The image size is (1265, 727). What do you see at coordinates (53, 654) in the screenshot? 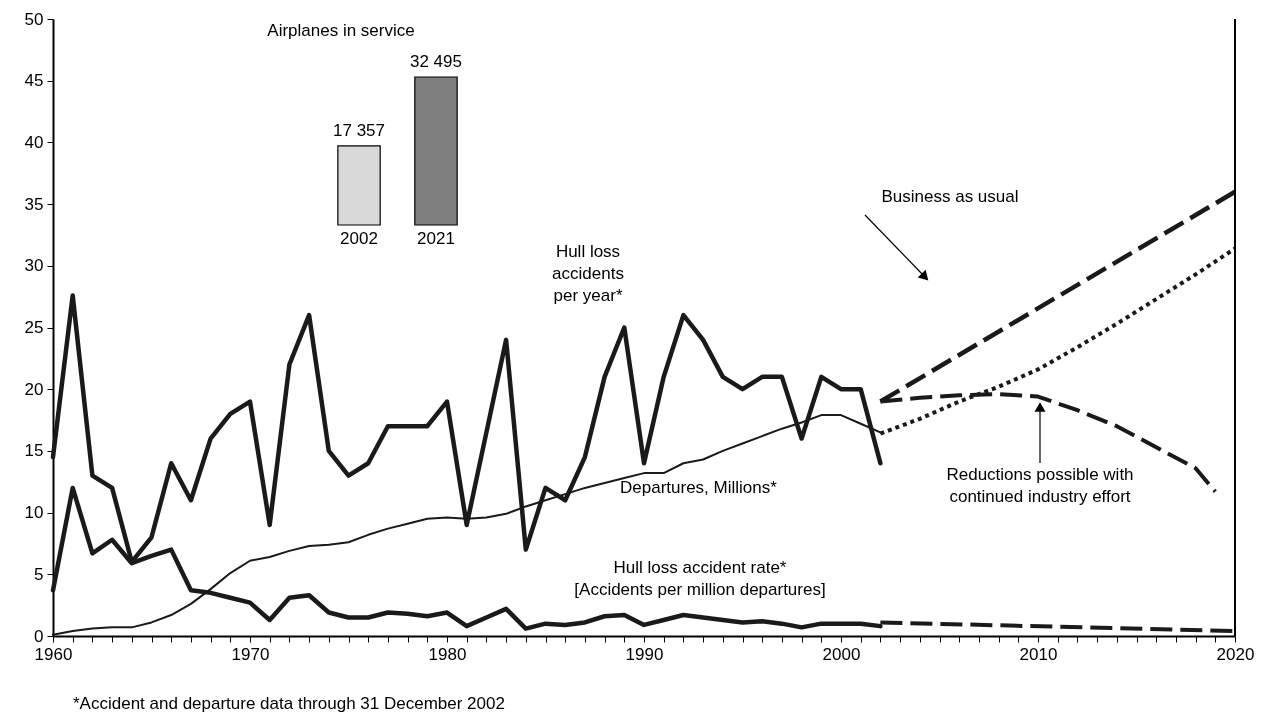
I see `x-tick-label: 1960` at bounding box center [53, 654].